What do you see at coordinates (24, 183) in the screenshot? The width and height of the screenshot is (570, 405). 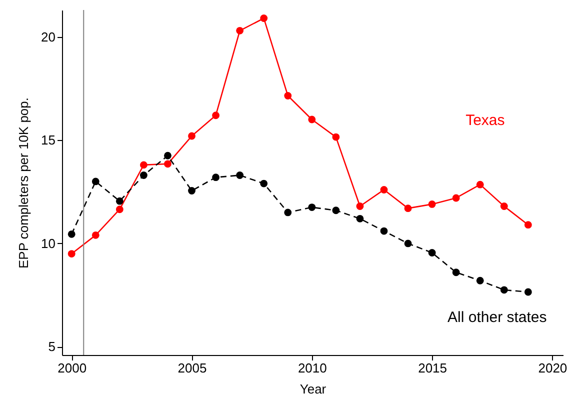 I see `y-axis-title: EPP completers per 10K pop.` at bounding box center [24, 183].